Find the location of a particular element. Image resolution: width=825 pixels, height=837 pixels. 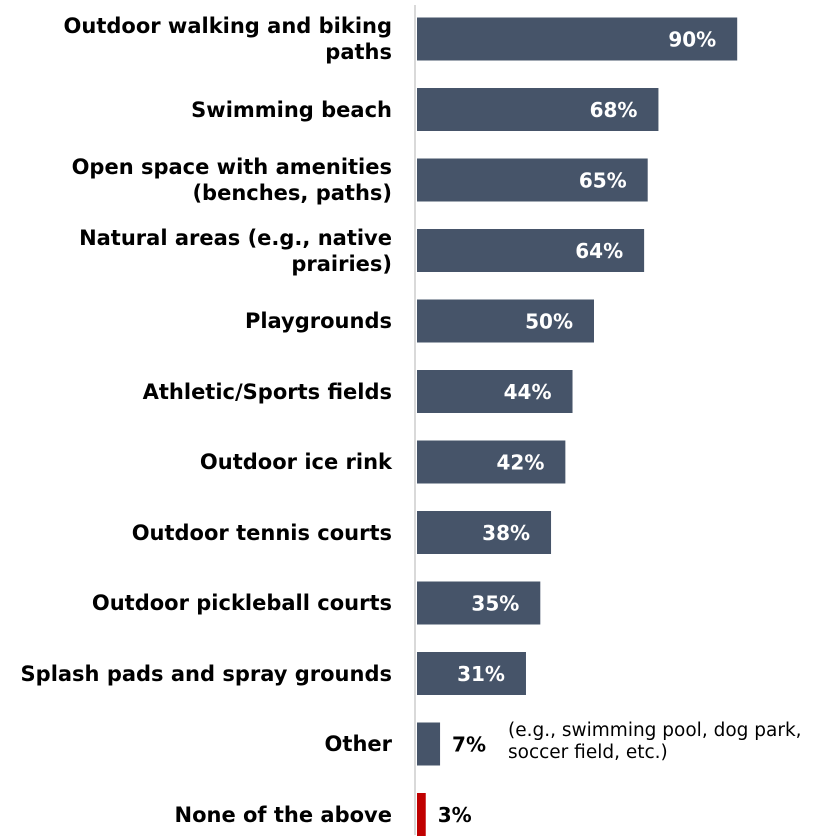

category-label: Swimming beach is located at coordinates (196, 110).